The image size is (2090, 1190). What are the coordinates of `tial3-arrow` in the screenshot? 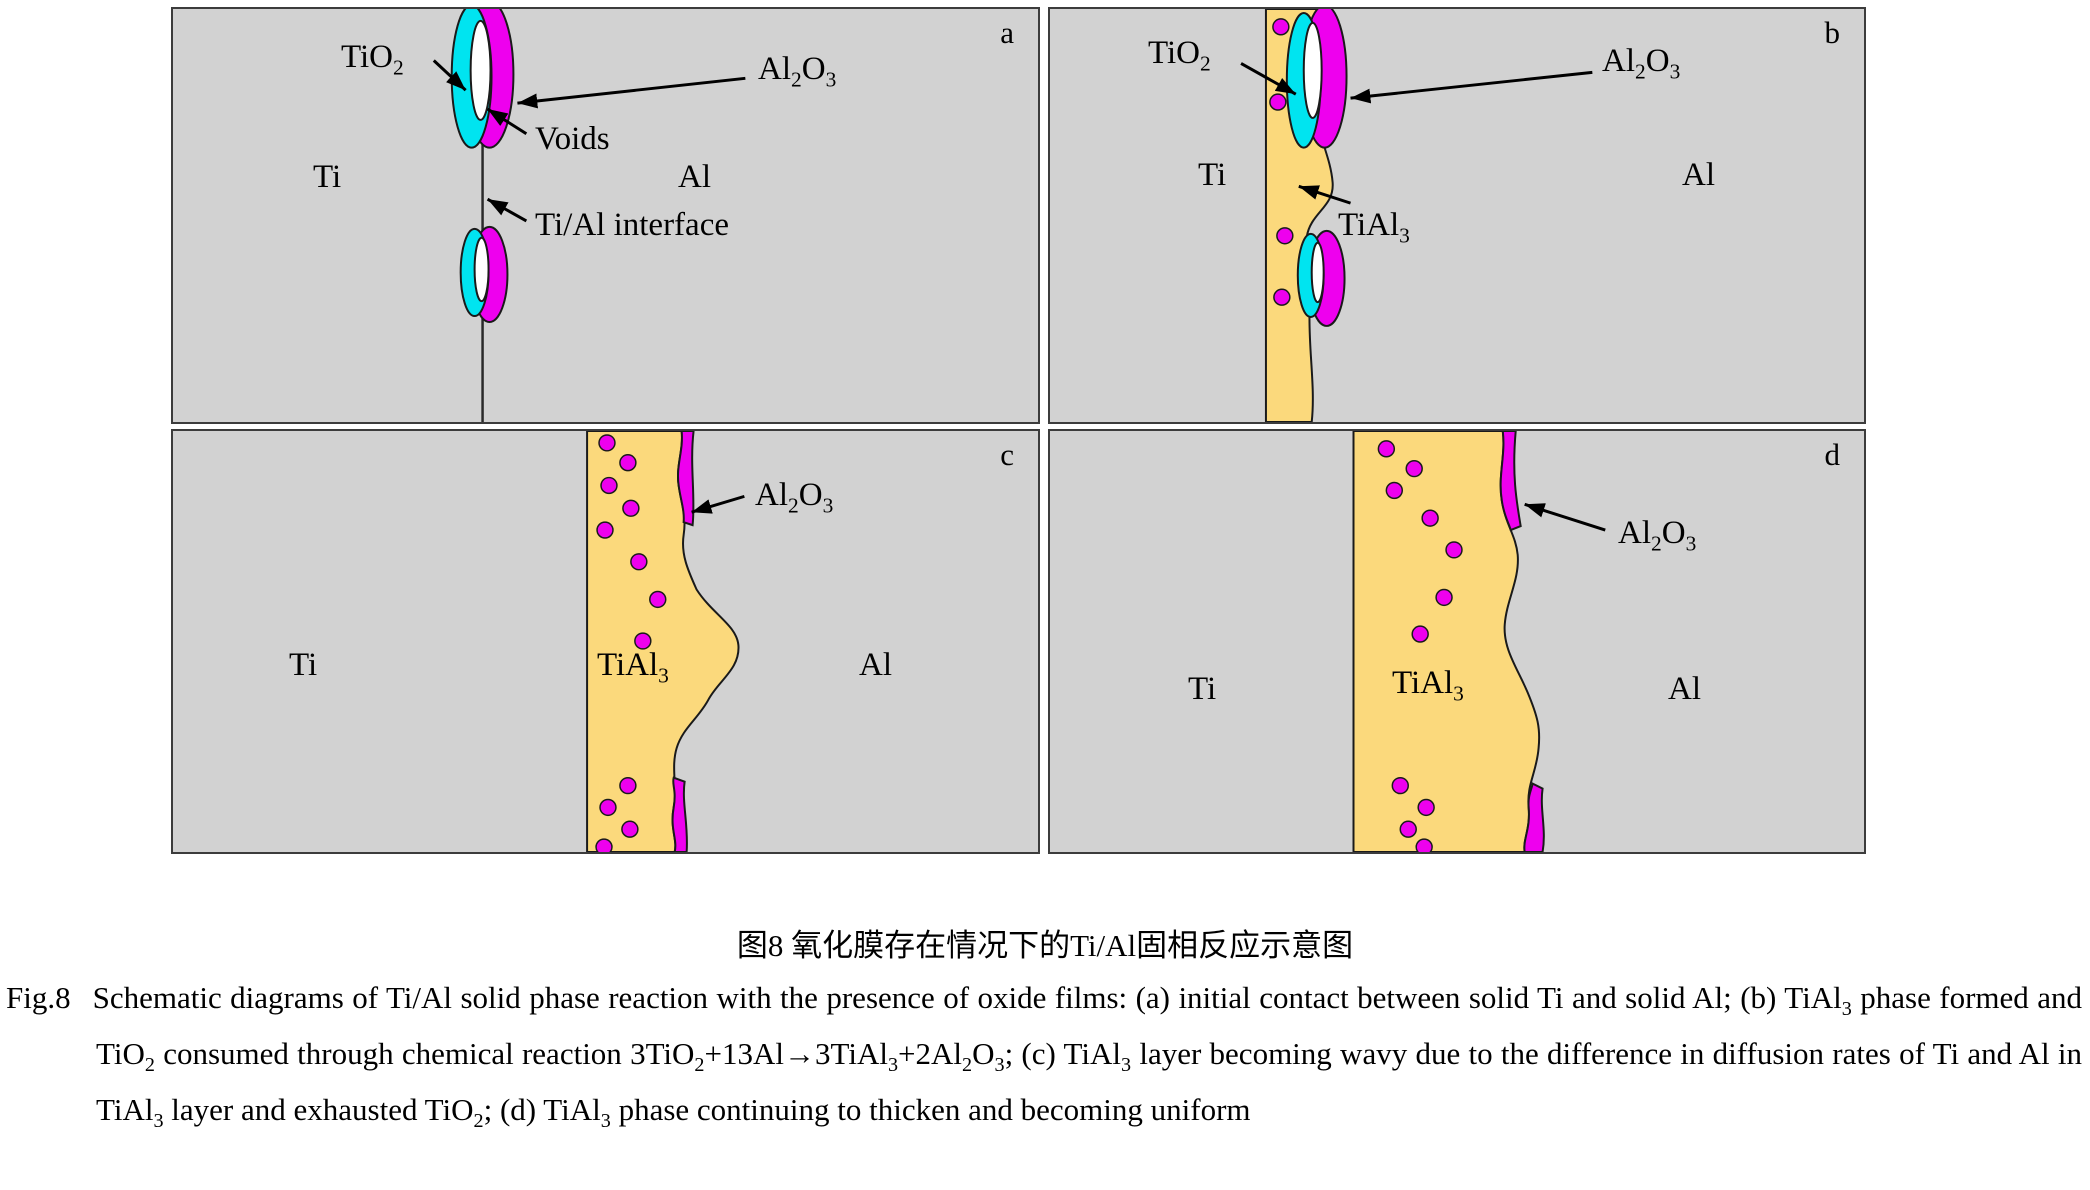 It's located at (1324, 194).